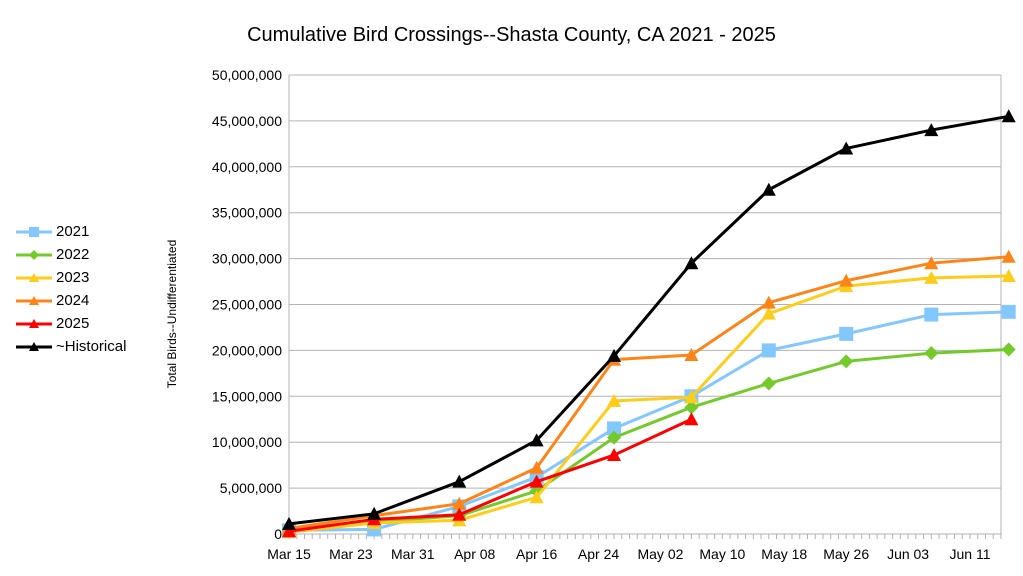 Image resolution: width=1023 pixels, height=576 pixels. Describe the element at coordinates (289, 554) in the screenshot. I see `x-tick-label: Mar 15` at that location.